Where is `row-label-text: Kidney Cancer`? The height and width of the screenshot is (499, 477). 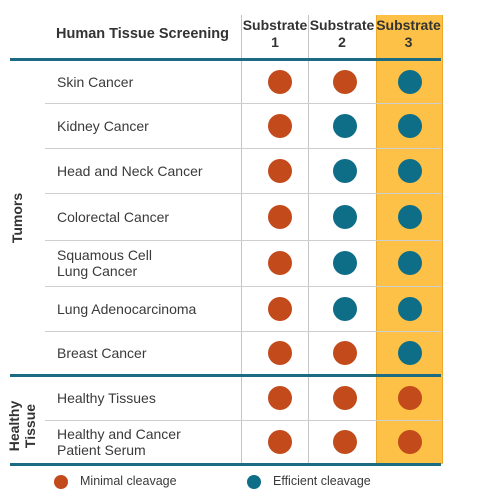 row-label-text: Kidney Cancer is located at coordinates (103, 126).